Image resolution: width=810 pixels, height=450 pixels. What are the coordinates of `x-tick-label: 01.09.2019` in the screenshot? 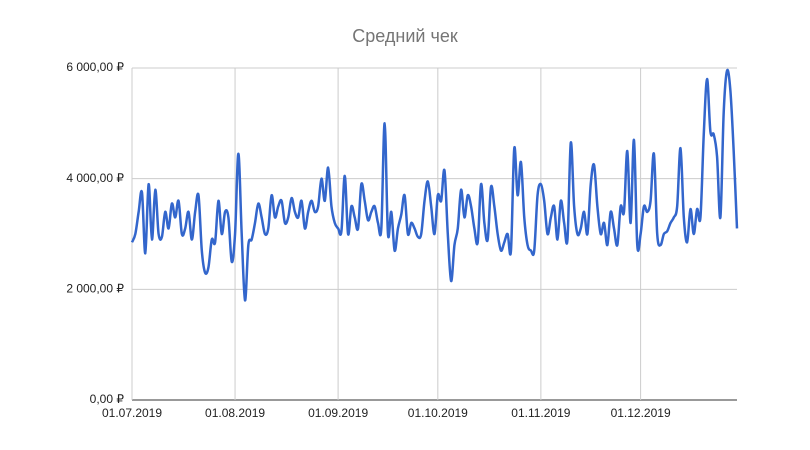 It's located at (338, 413).